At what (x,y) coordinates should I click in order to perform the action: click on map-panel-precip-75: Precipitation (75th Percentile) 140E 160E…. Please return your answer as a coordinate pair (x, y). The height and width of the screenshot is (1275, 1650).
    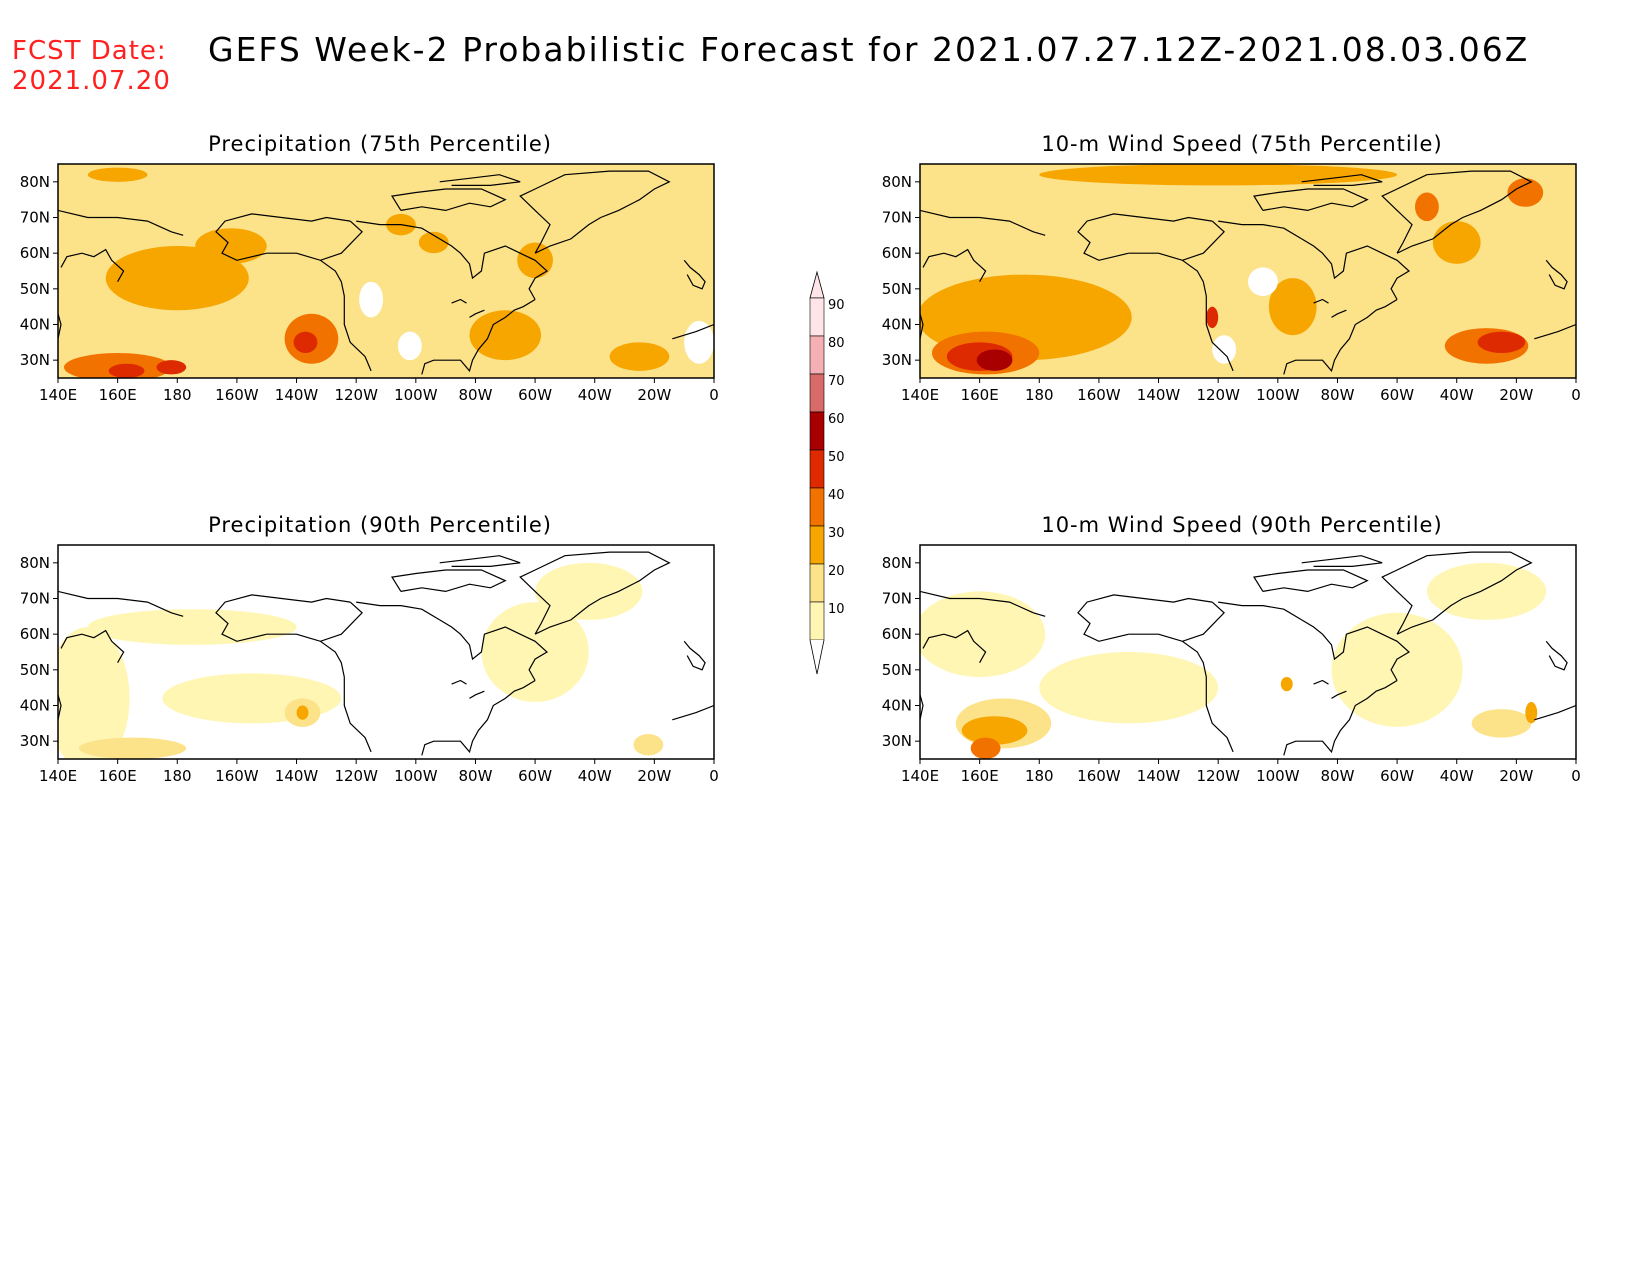
    Looking at the image, I should click on (380, 277).